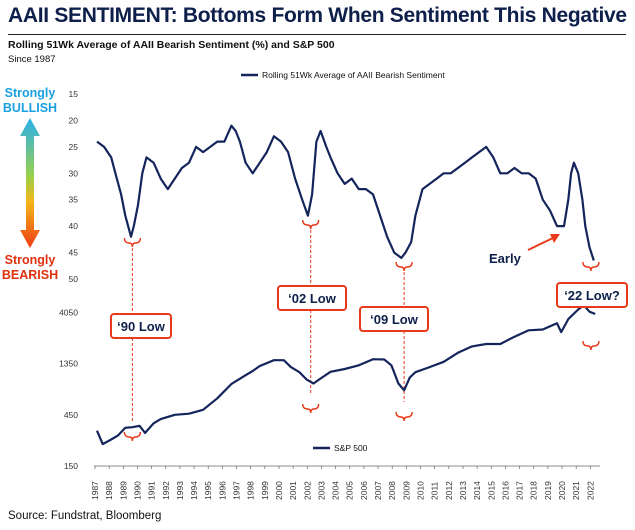  Describe the element at coordinates (237, 490) in the screenshot. I see `year-tick-label: 1997` at that location.